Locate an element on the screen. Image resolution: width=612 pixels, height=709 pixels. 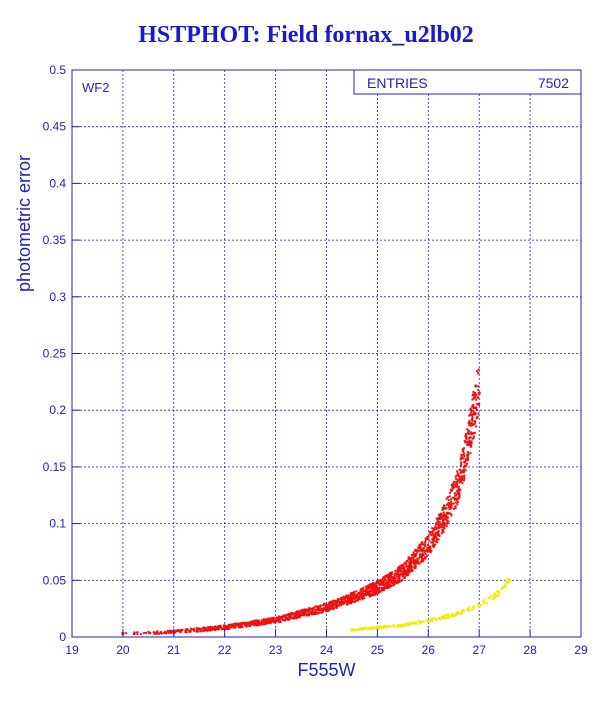
stats-box-frame is located at coordinates (467, 82).